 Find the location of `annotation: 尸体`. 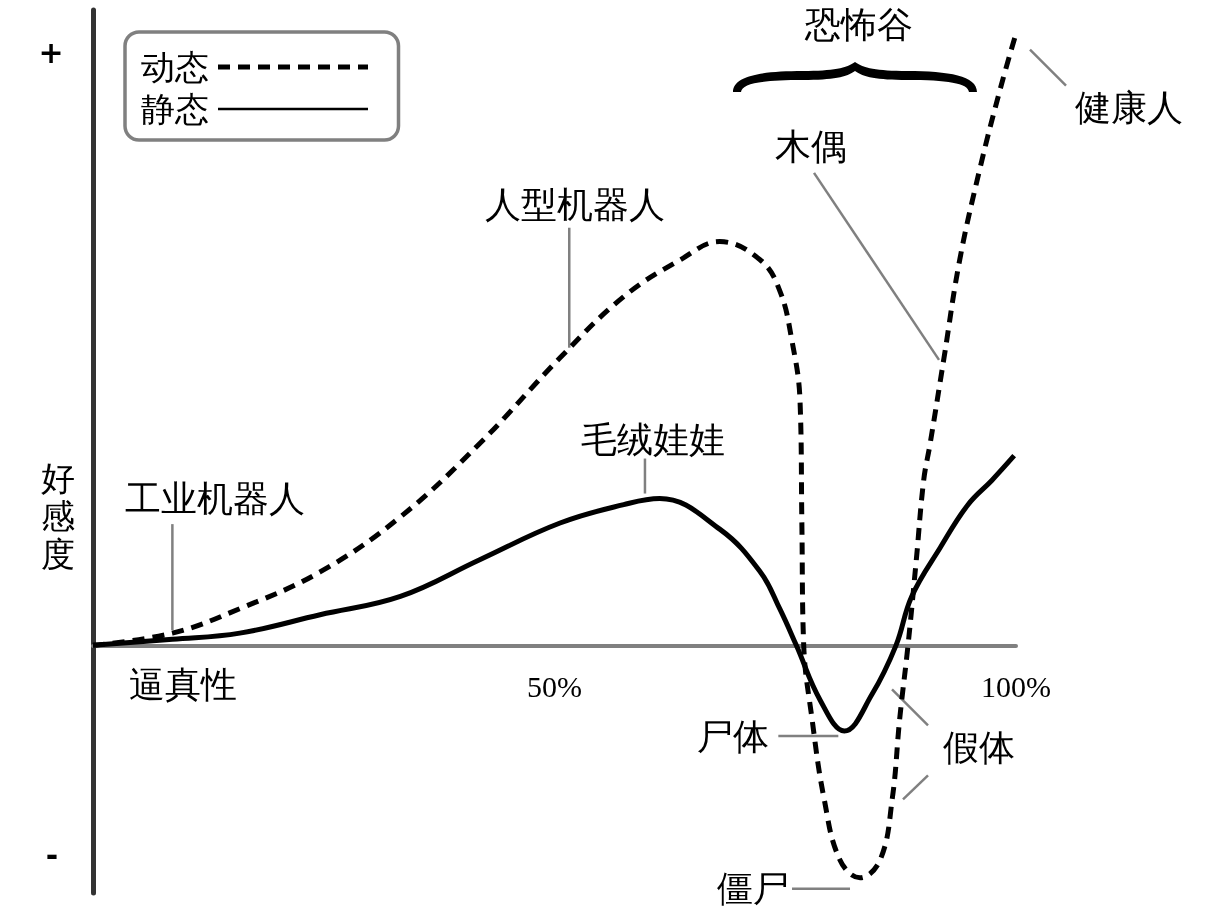

annotation: 尸体 is located at coordinates (733, 737).